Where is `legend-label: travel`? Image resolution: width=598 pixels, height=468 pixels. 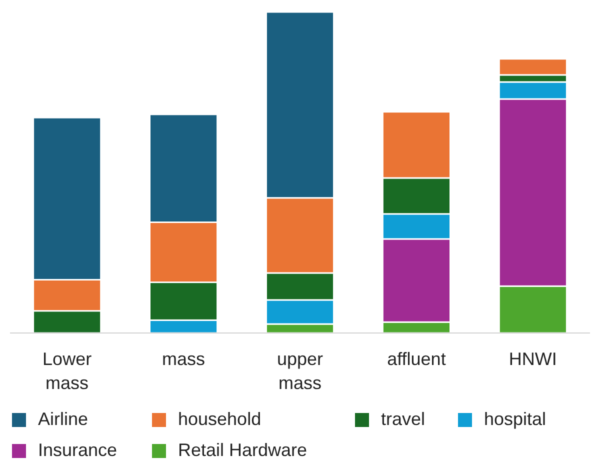 legend-label: travel is located at coordinates (403, 419).